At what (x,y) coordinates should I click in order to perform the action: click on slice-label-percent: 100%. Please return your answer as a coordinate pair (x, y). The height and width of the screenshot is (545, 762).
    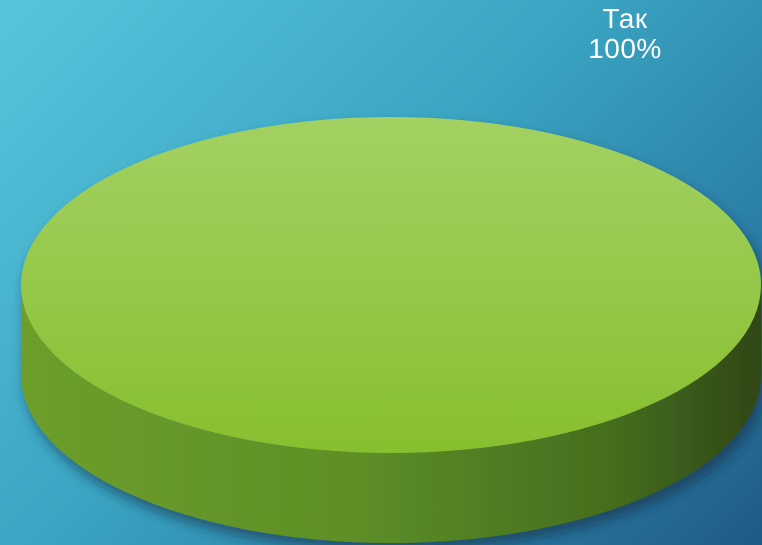
    Looking at the image, I should click on (625, 48).